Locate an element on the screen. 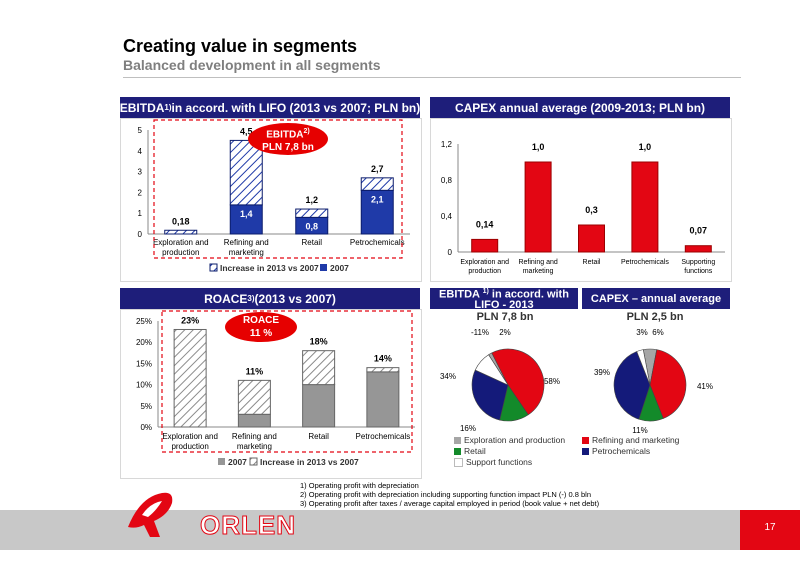  capex-chart-panel is located at coordinates (581, 200).